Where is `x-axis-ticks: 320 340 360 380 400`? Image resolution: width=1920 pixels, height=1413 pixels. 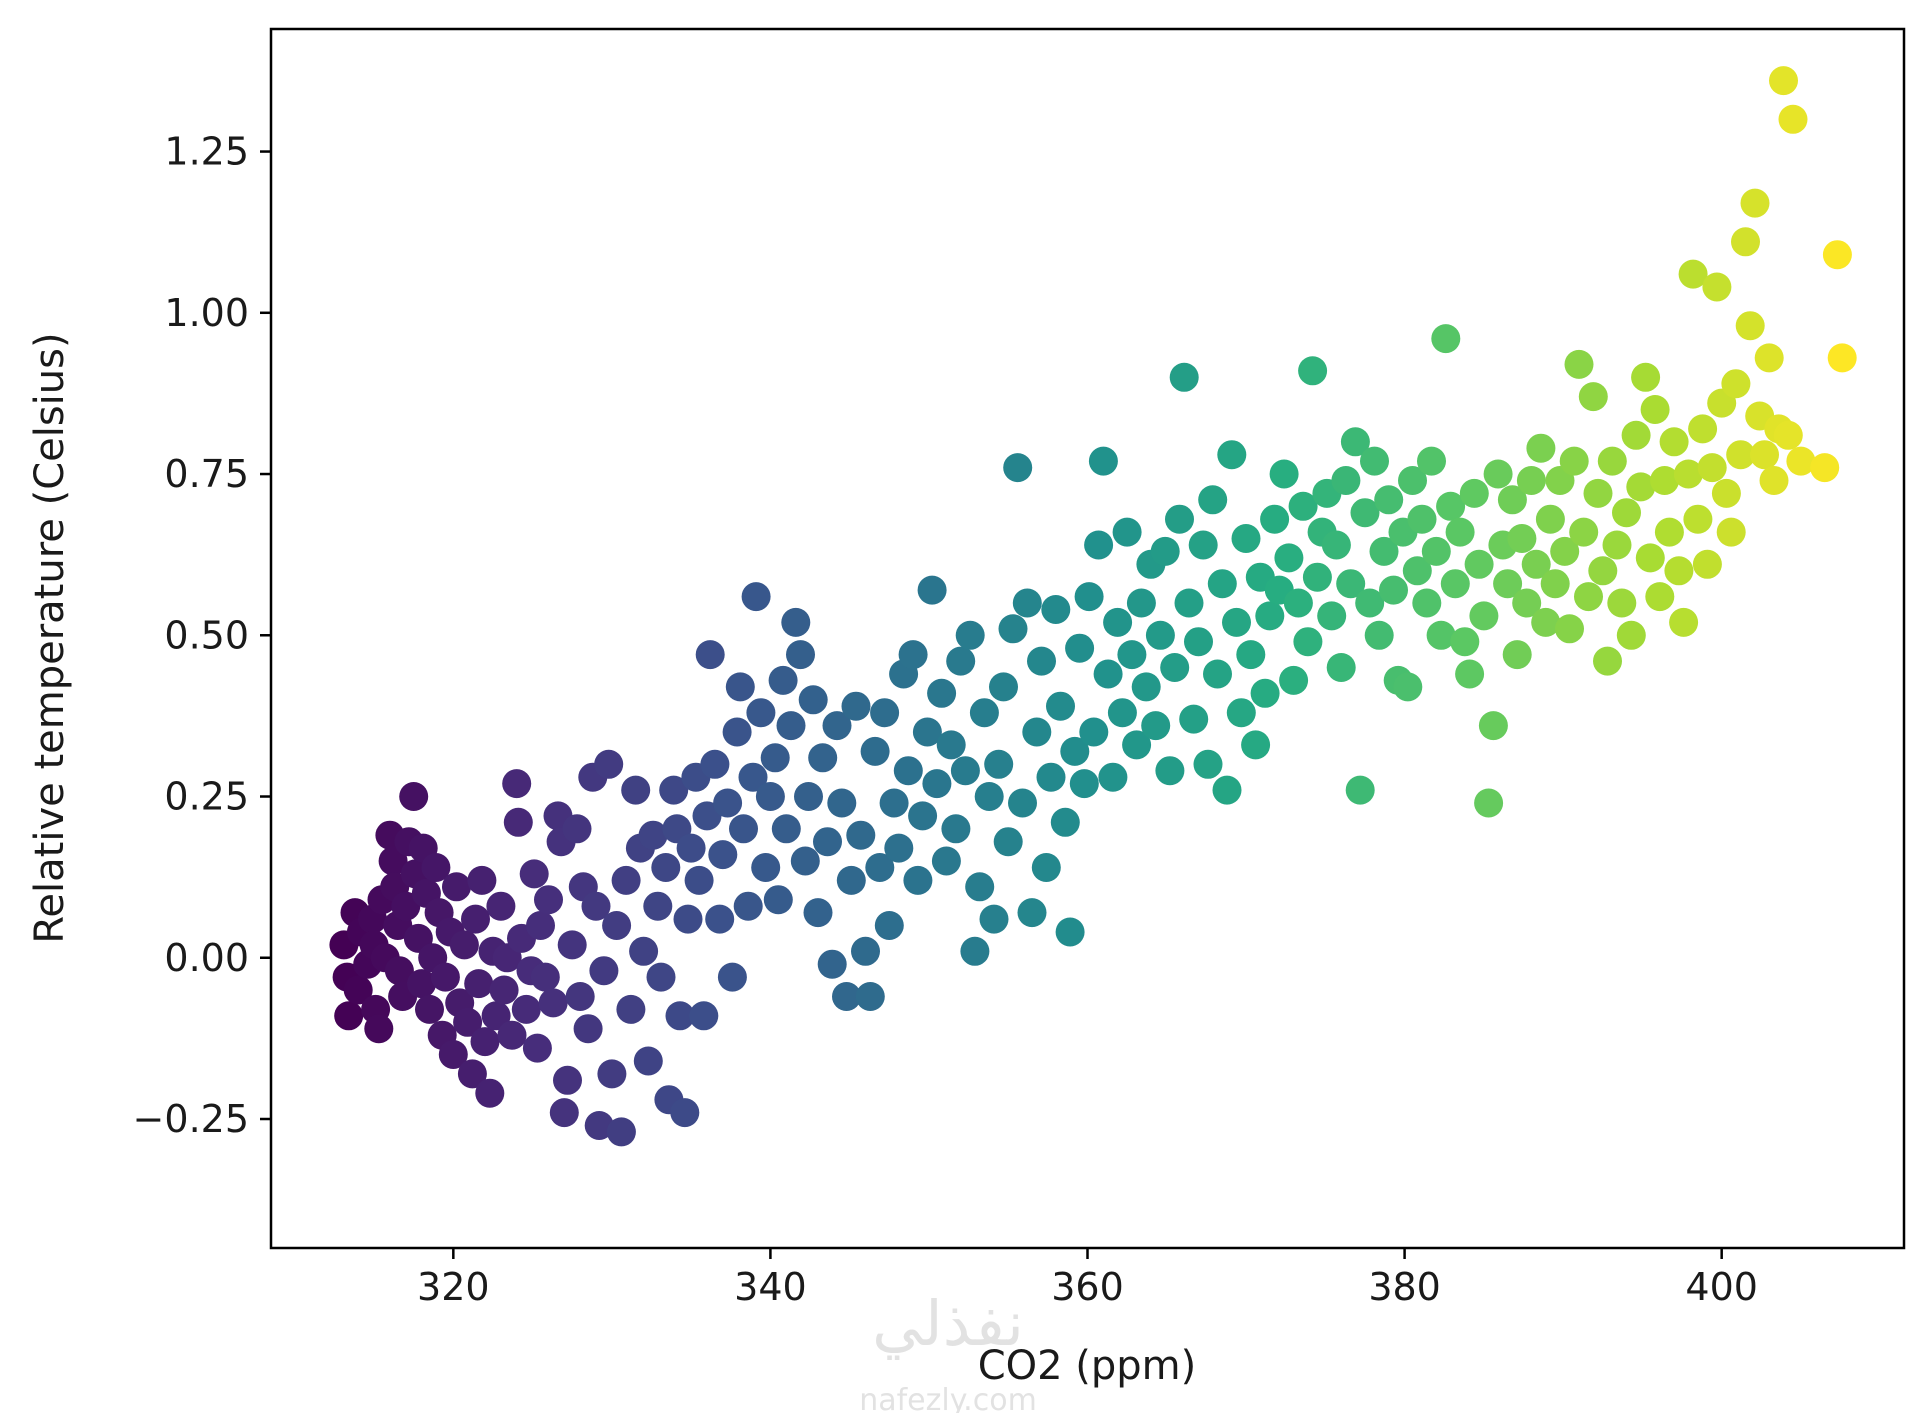 x-axis-ticks: 320 340 360 380 400 is located at coordinates (1087, 1278).